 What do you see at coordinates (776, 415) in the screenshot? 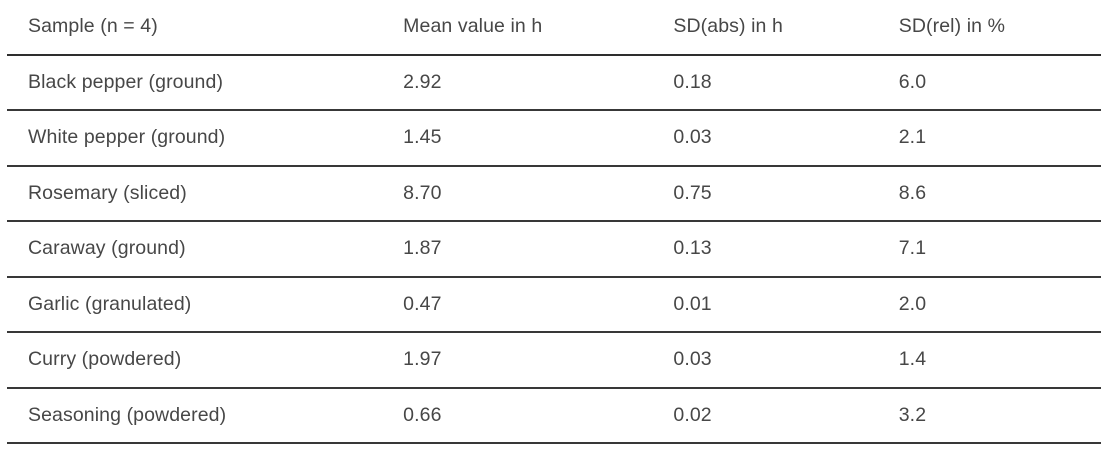
I see `cell-sd-abs: 0.02` at bounding box center [776, 415].